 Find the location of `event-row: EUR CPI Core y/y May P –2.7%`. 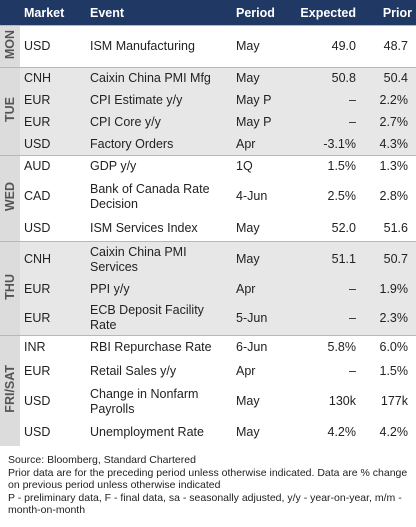

event-row: EUR CPI Core y/y May P –2.7% is located at coordinates (208, 122).